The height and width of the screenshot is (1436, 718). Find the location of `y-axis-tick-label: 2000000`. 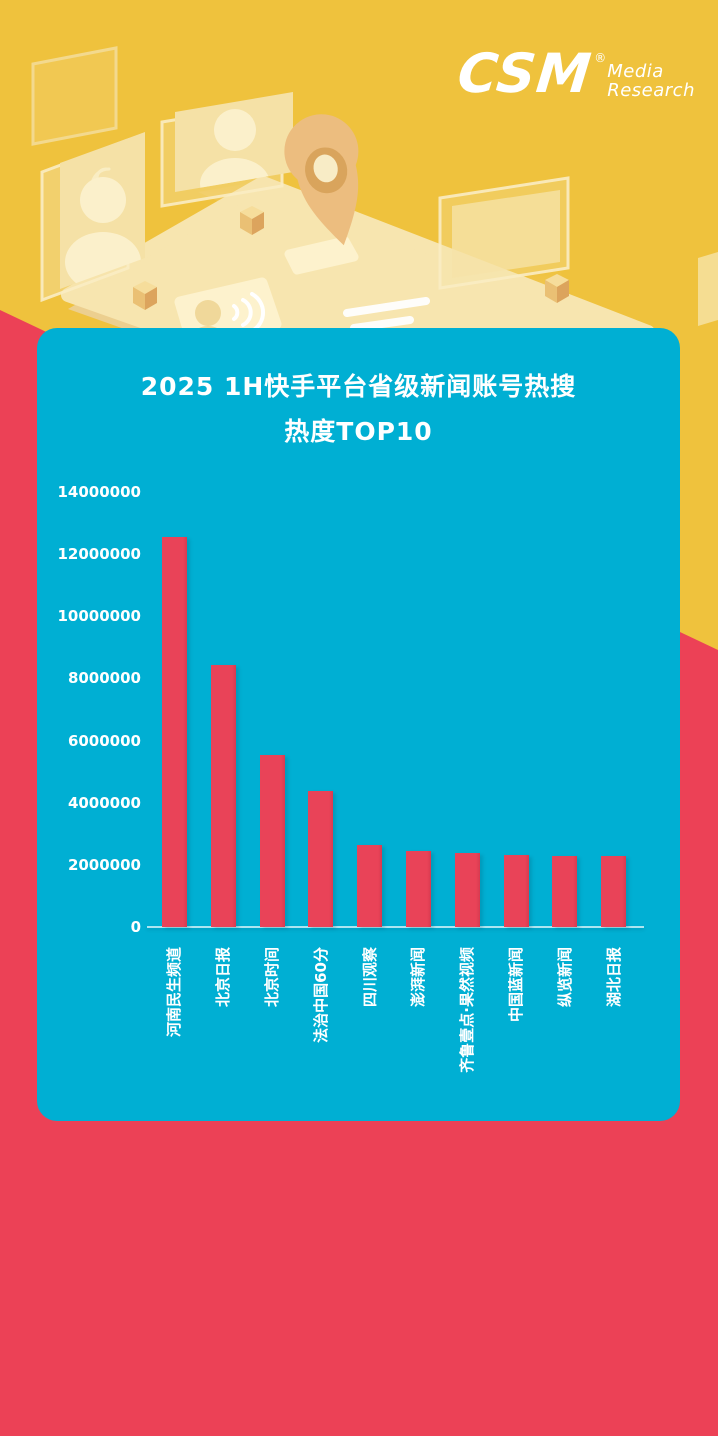

y-axis-tick-label: 2000000 is located at coordinates (104, 864).